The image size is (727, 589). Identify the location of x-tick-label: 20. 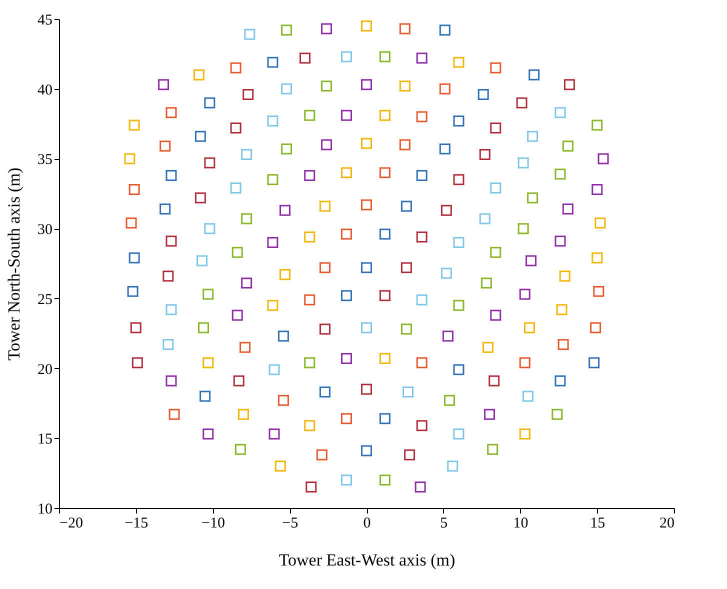
(667, 524).